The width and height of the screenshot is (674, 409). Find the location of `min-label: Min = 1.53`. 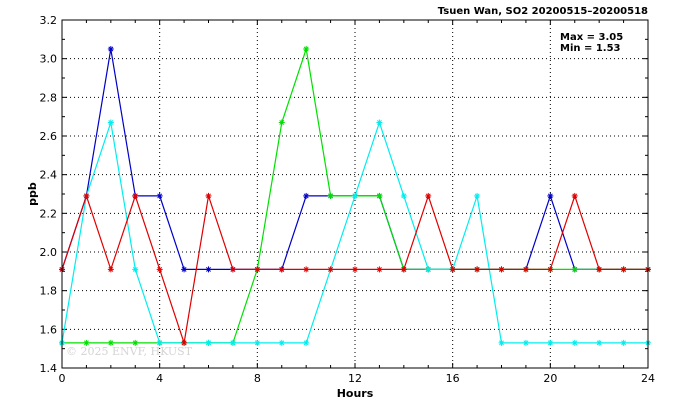

min-label: Min = 1.53 is located at coordinates (590, 48).